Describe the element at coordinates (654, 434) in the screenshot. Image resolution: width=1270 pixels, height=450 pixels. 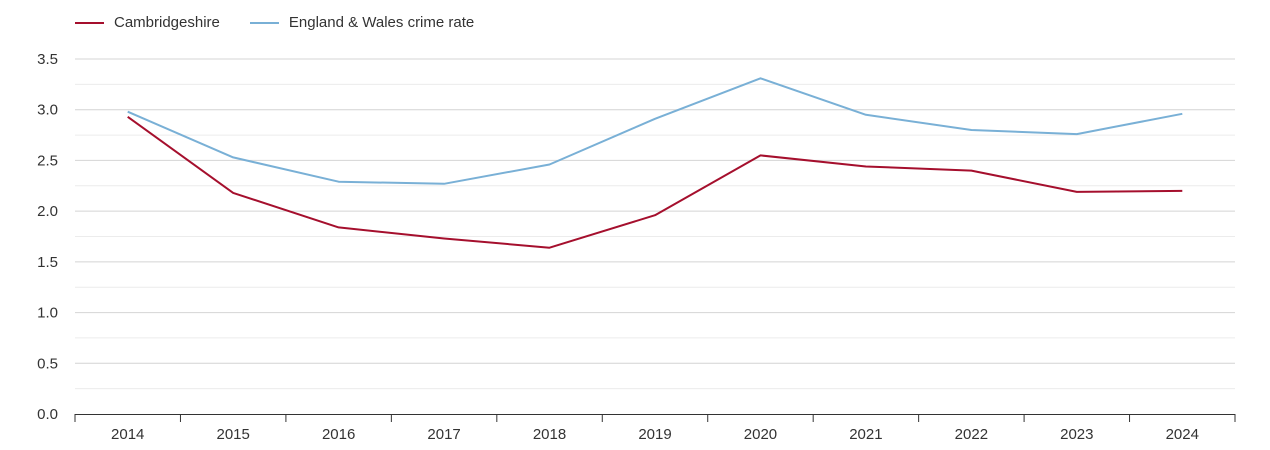
I see `x-tick-label: 2019` at that location.